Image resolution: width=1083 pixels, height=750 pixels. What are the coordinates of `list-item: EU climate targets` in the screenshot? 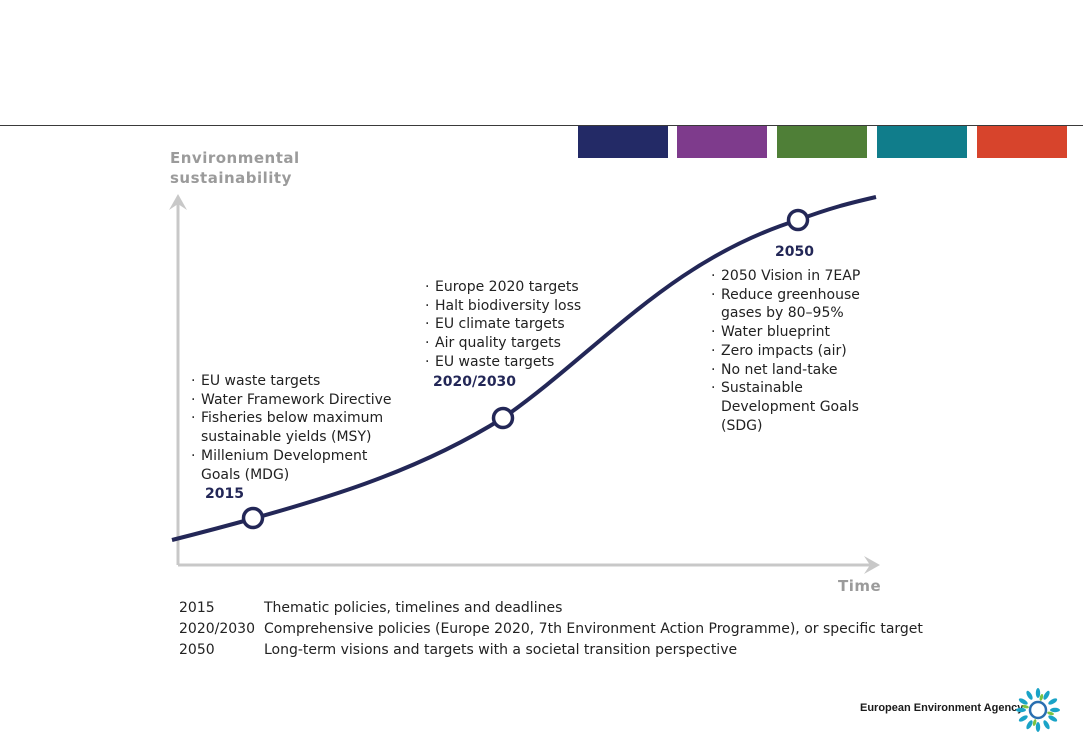 It's located at (512, 324).